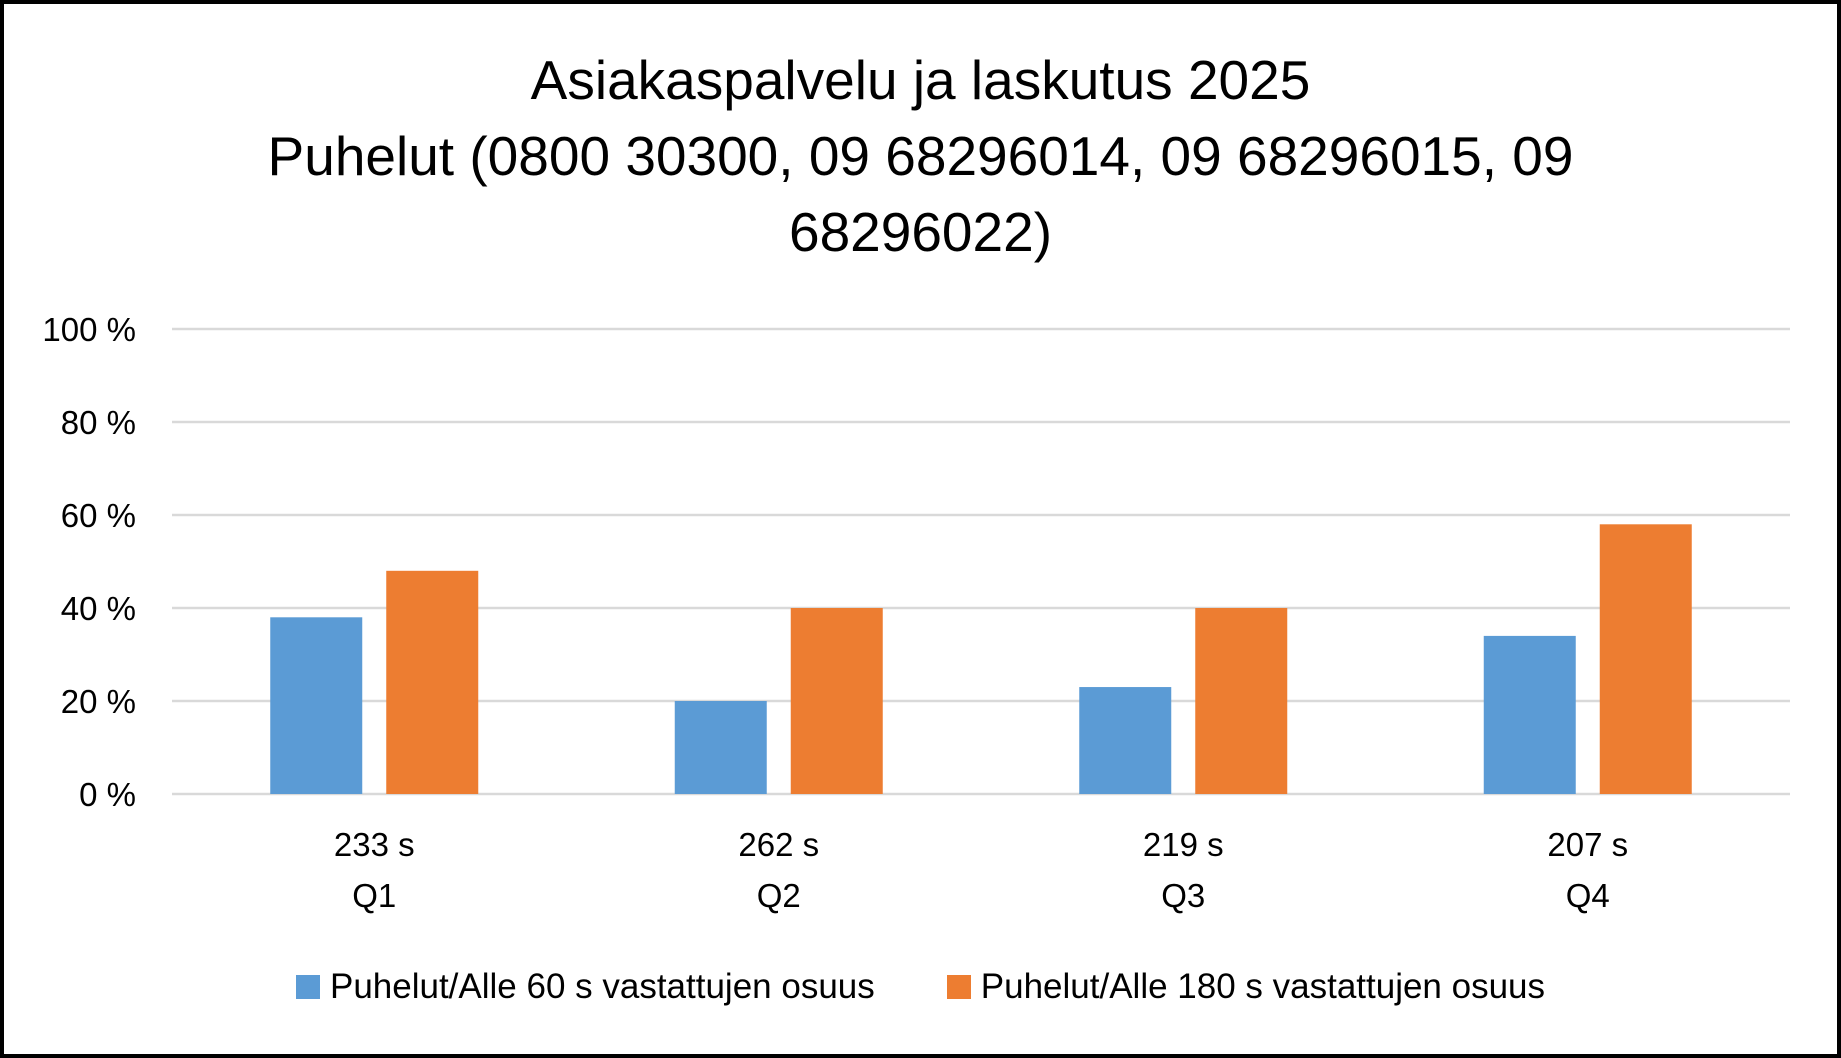 The width and height of the screenshot is (1841, 1058). What do you see at coordinates (89, 329) in the screenshot?
I see `y-tick-label-100: 100 %` at bounding box center [89, 329].